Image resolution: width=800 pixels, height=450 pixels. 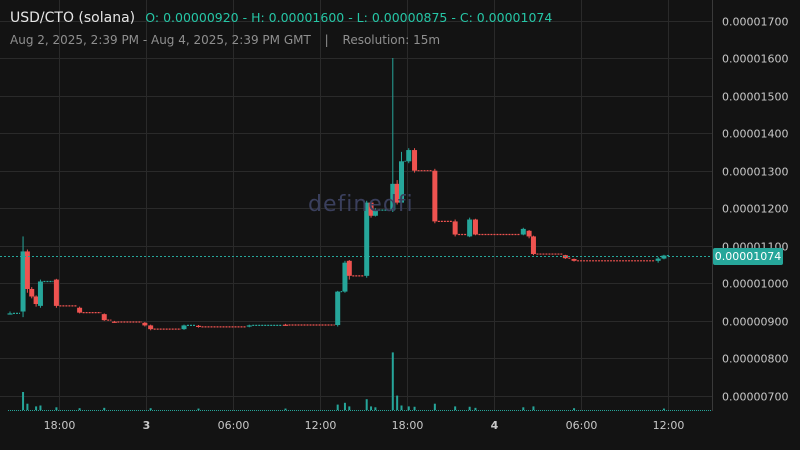 I want to click on watermark: definedfi, so click(x=361, y=204).